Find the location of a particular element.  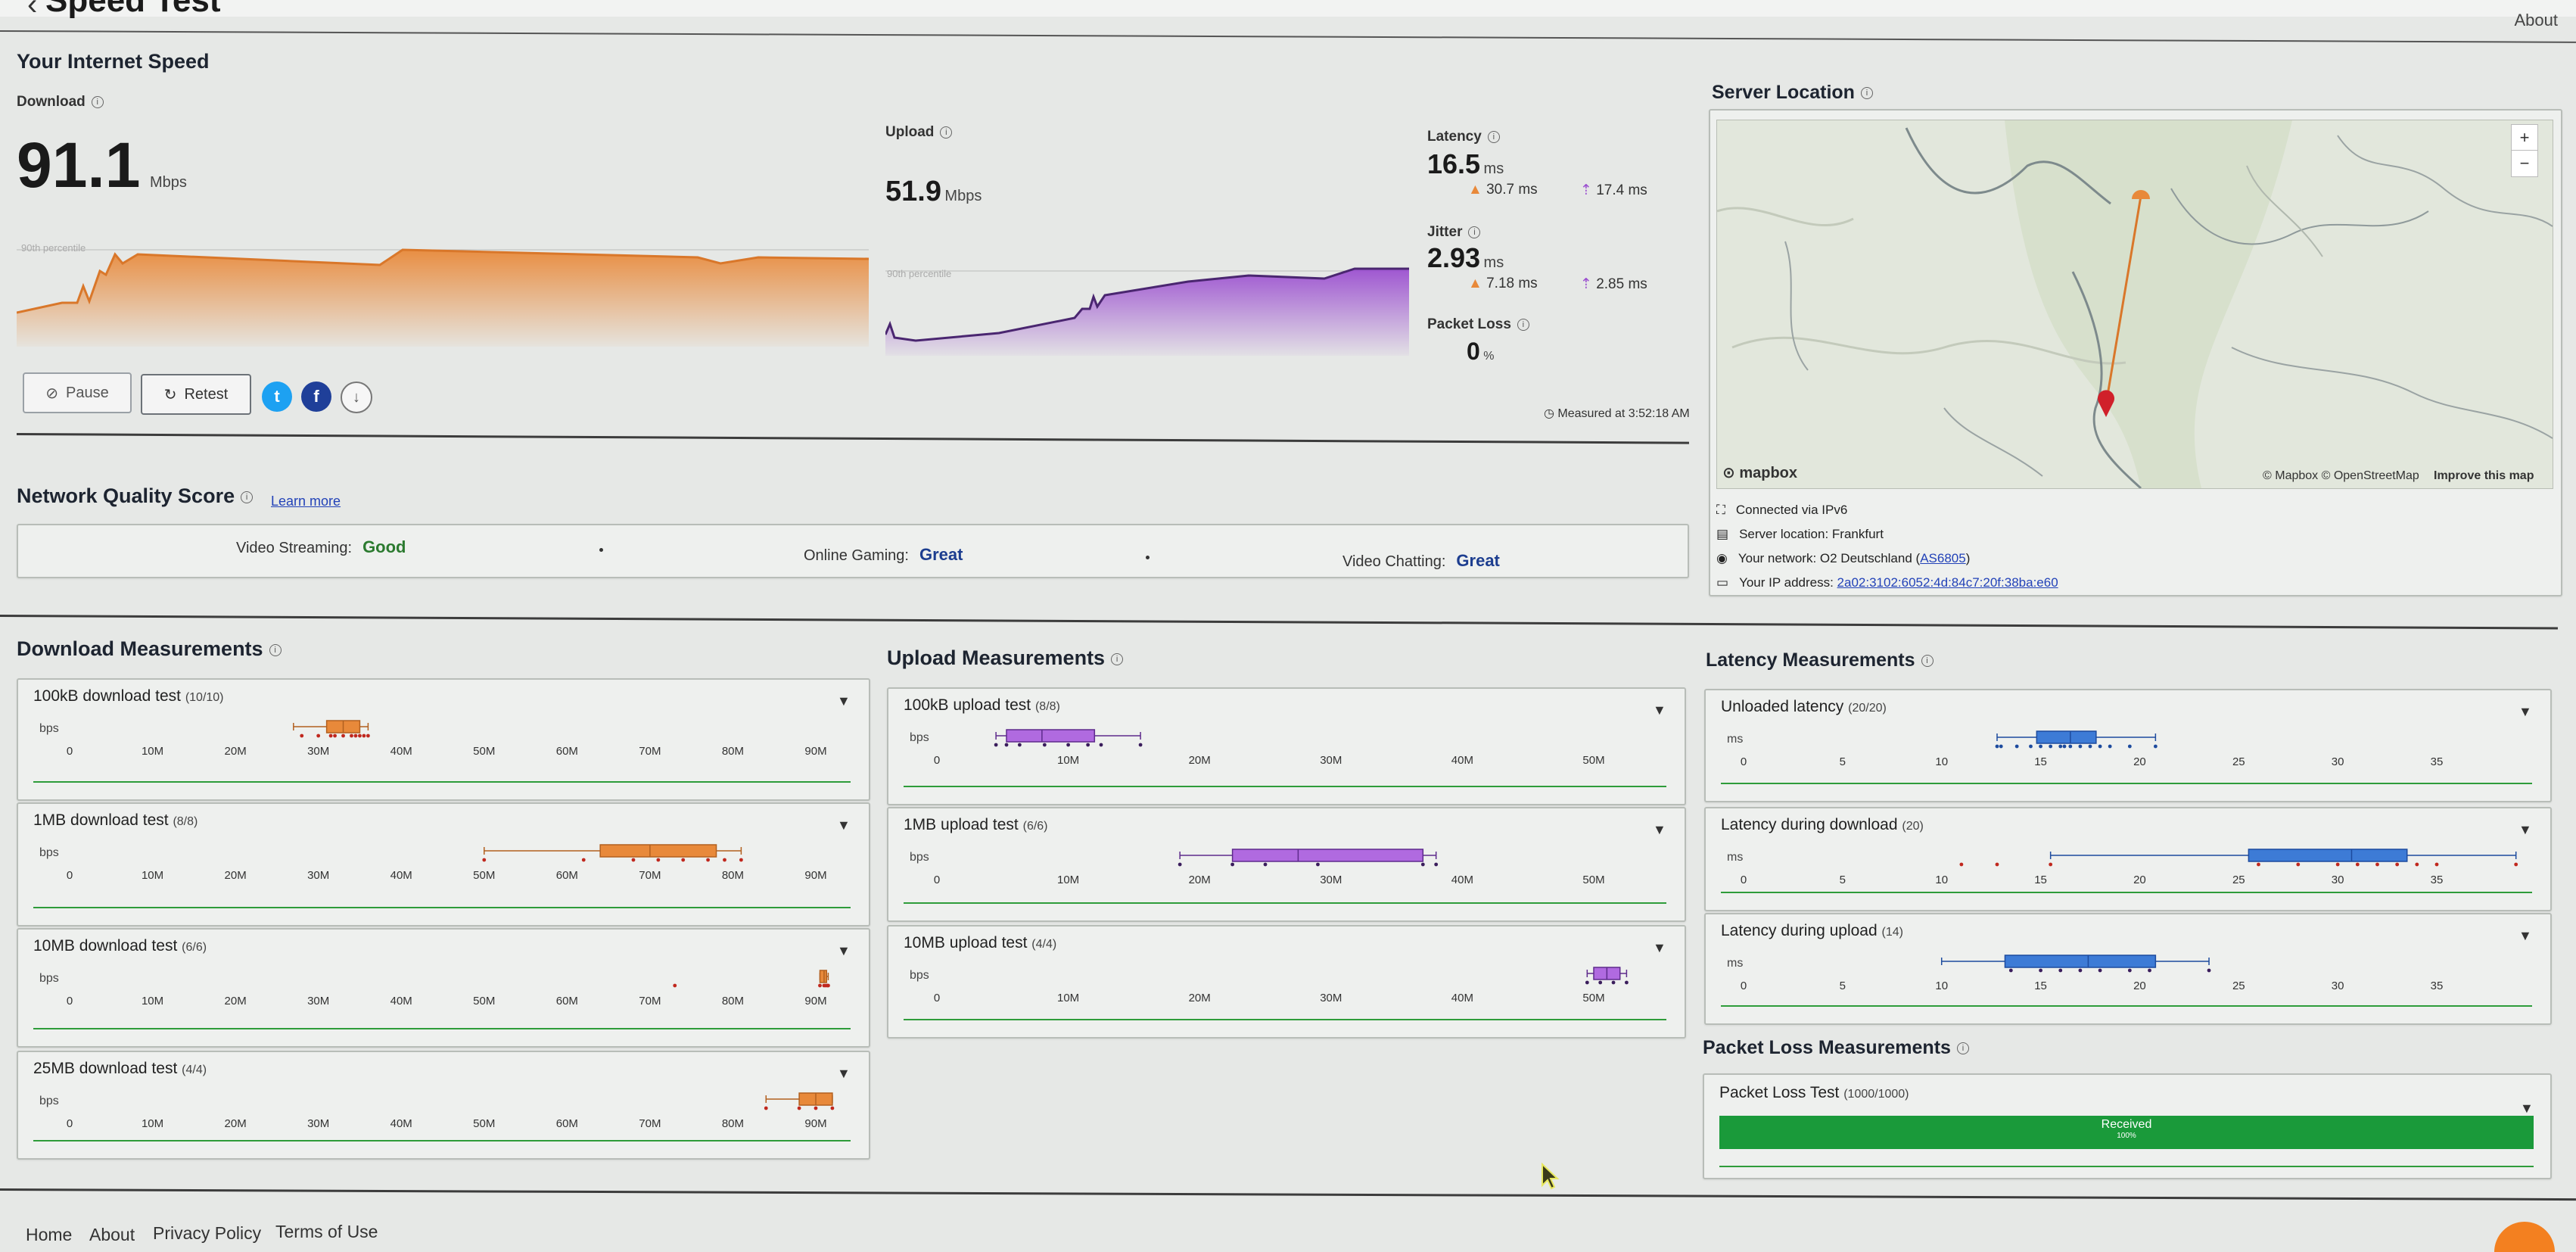

map-svg is located at coordinates (2135, 304).